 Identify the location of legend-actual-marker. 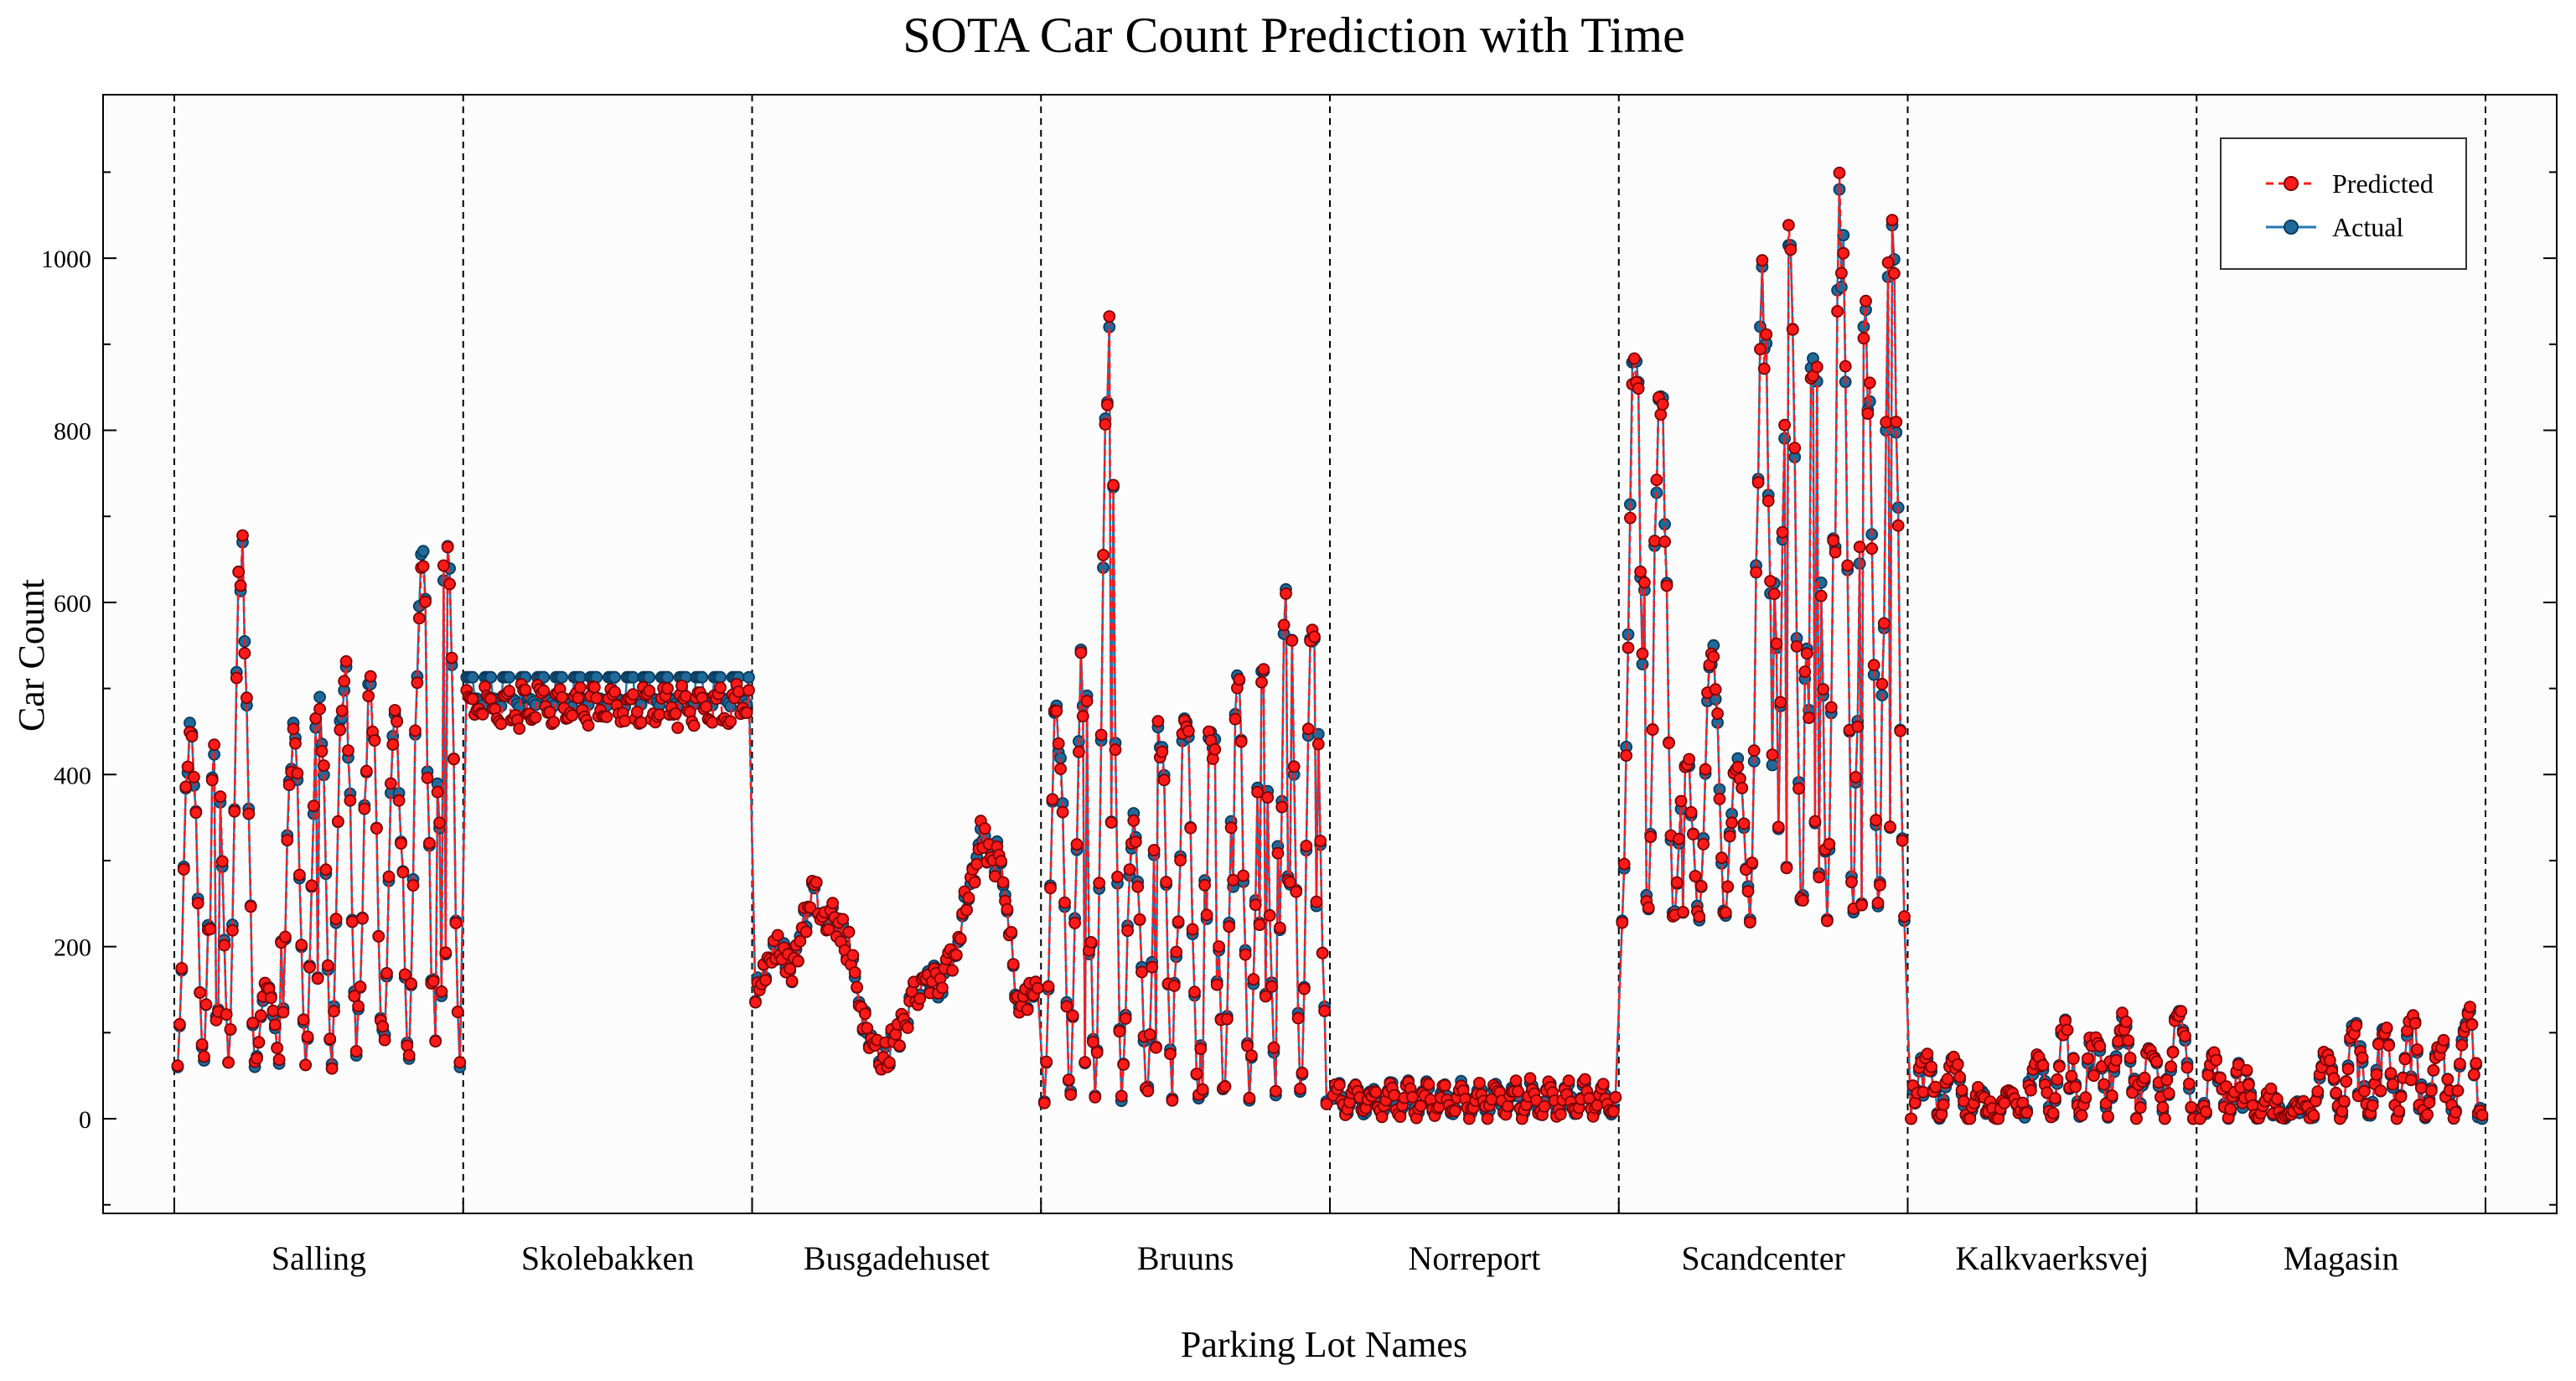
(2291, 228).